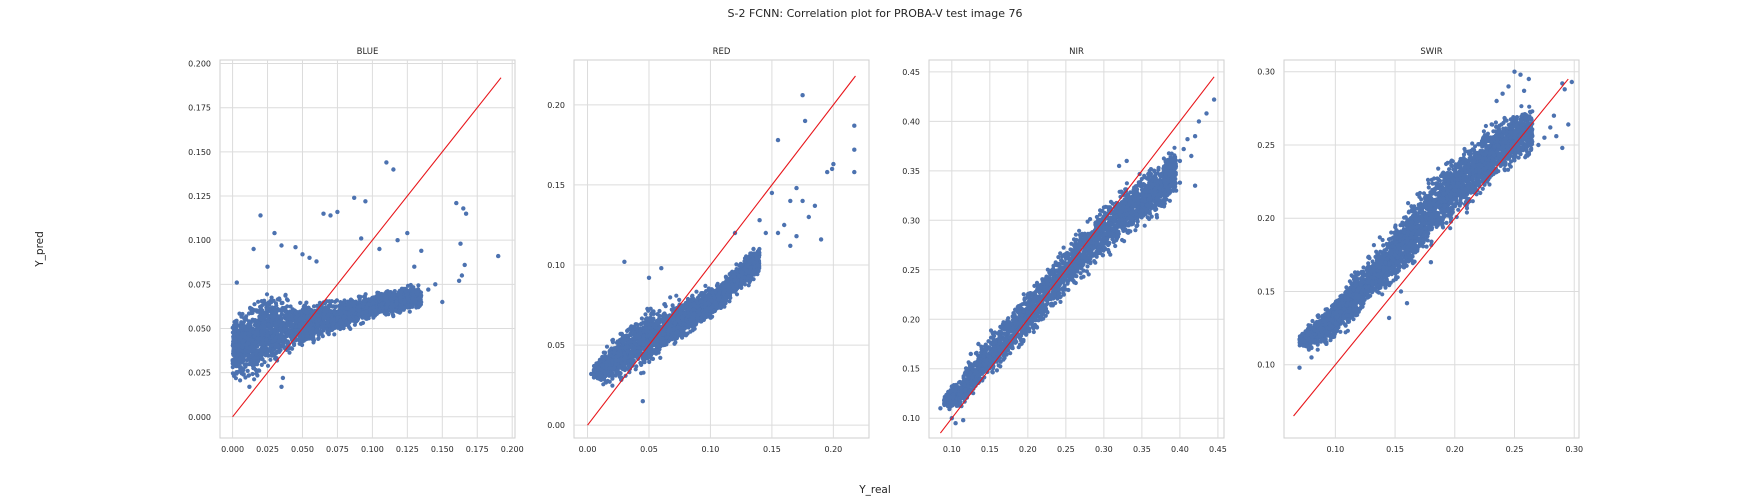  I want to click on figure-y-label: Y_pred, so click(40, 249).